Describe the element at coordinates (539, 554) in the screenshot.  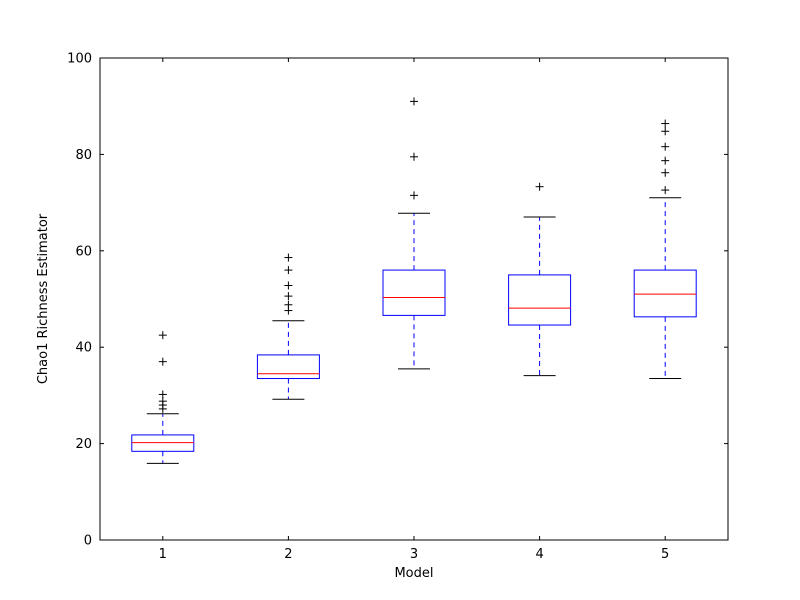
I see `x-tick-label: 4` at that location.